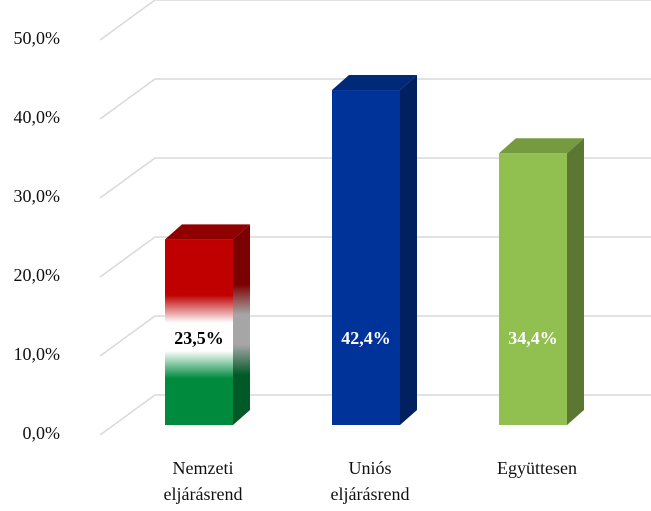  I want to click on value-label: 34,4%, so click(533, 338).